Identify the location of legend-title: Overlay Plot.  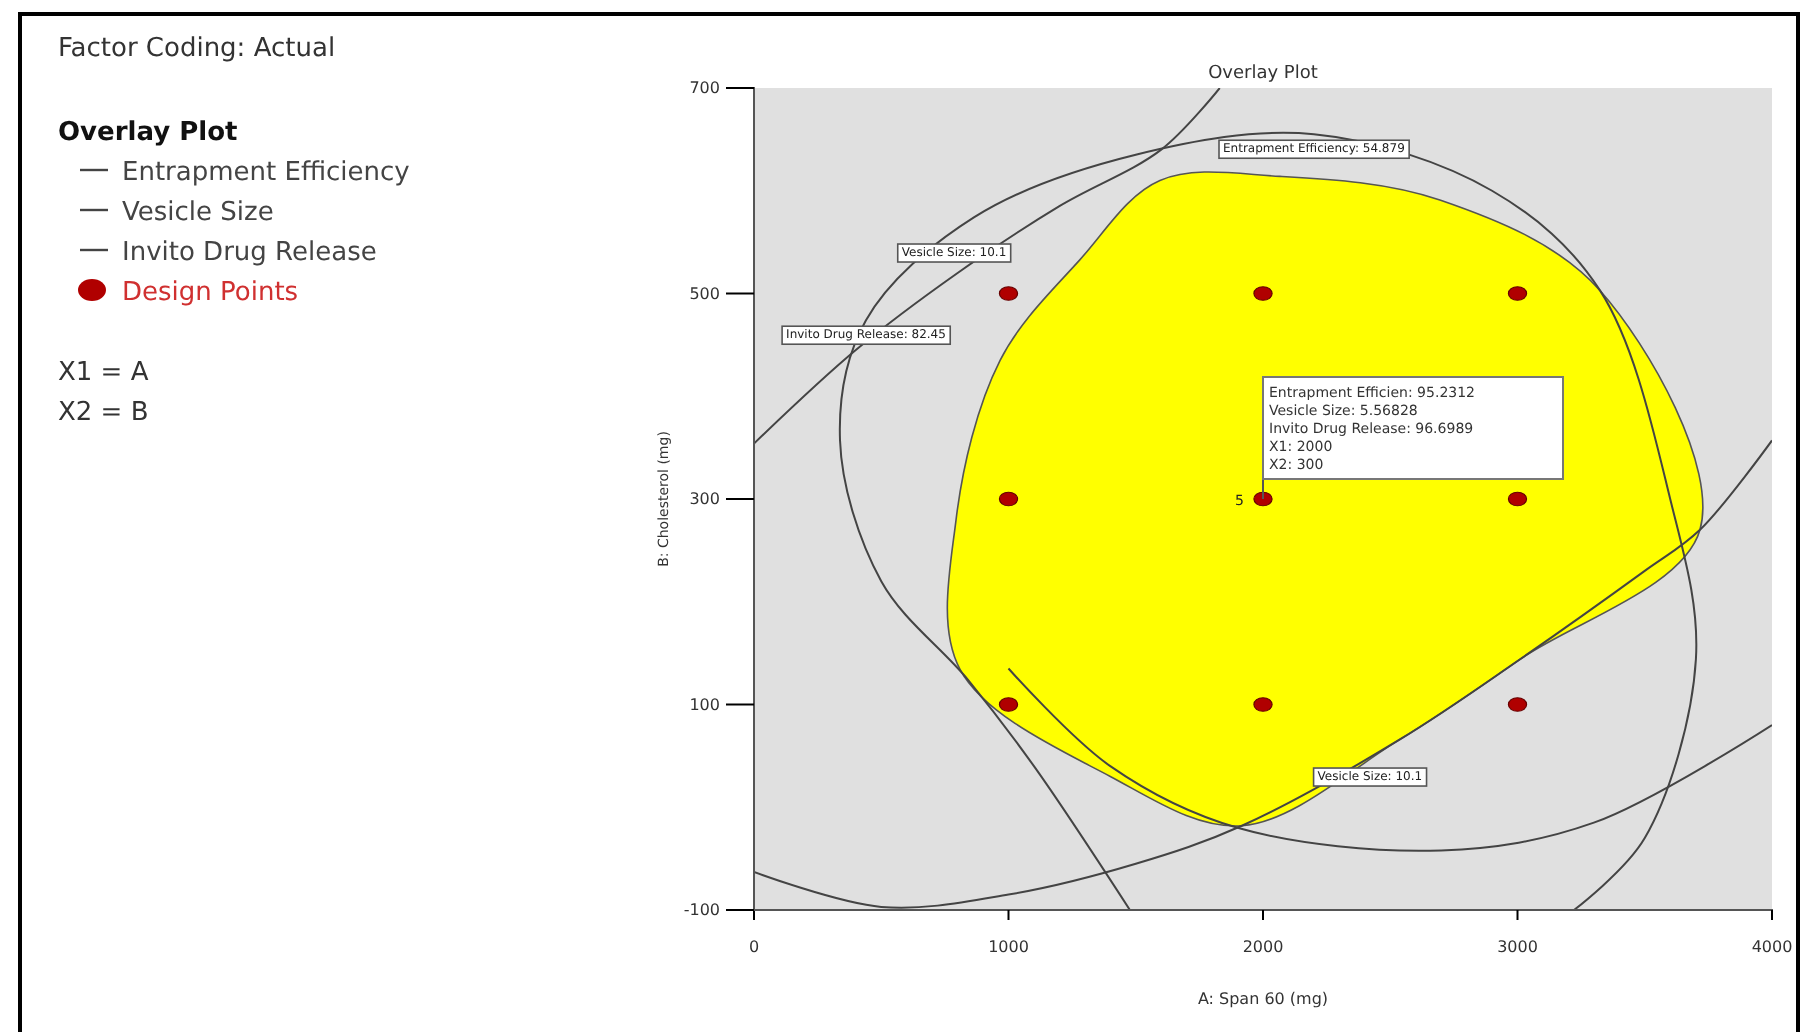
(148, 133).